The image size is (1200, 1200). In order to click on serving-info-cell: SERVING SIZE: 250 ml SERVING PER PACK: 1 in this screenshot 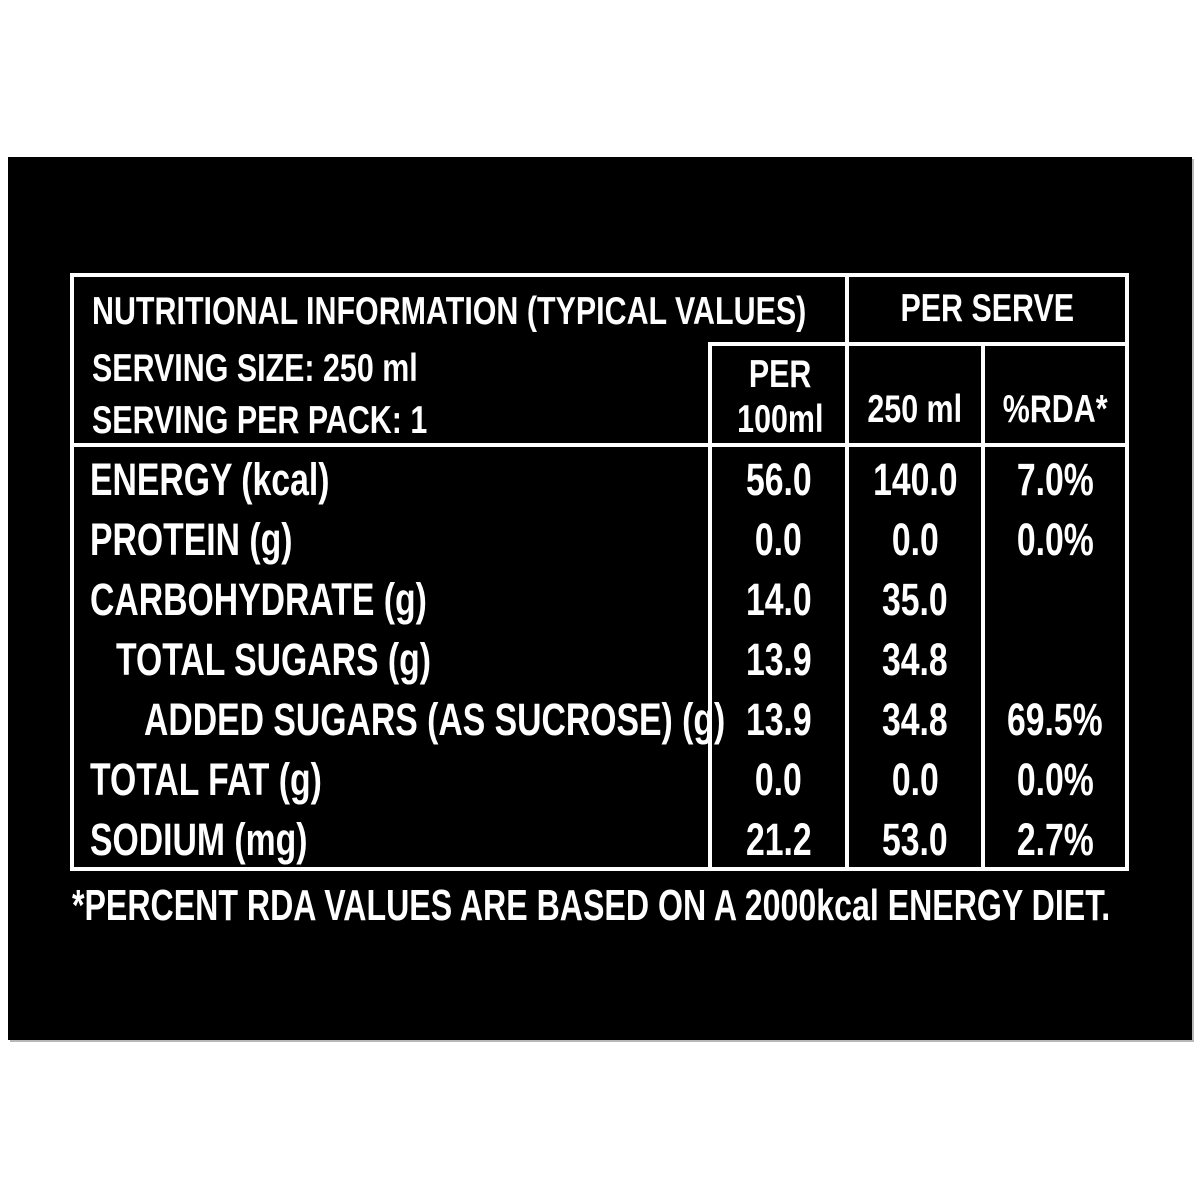, I will do `click(391, 394)`.